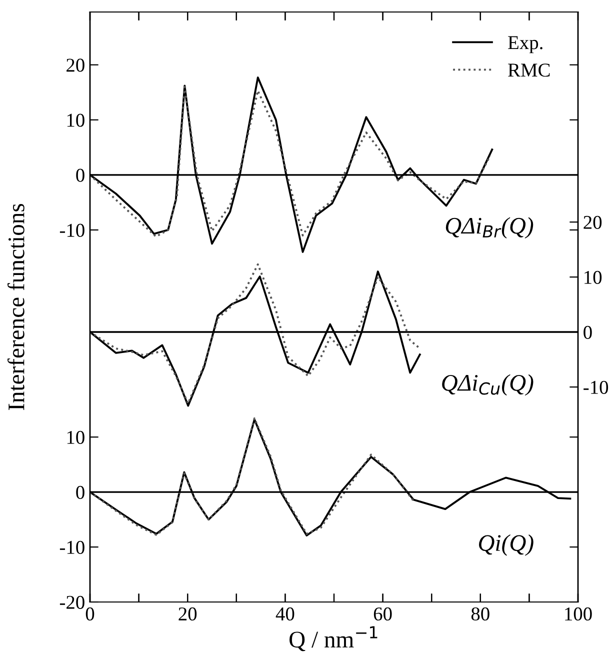 The height and width of the screenshot is (671, 615). What do you see at coordinates (16, 307) in the screenshot?
I see `y-axis-title: Interference functions` at bounding box center [16, 307].